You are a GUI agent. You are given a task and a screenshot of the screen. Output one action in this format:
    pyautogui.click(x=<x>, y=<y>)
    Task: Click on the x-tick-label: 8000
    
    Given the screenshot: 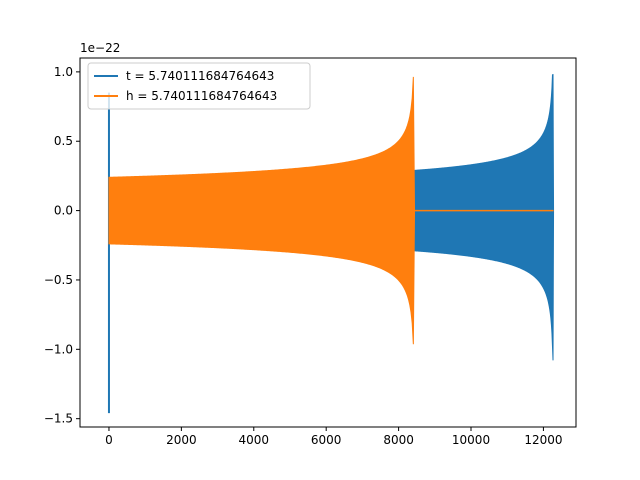 What is the action you would take?
    pyautogui.click(x=398, y=440)
    